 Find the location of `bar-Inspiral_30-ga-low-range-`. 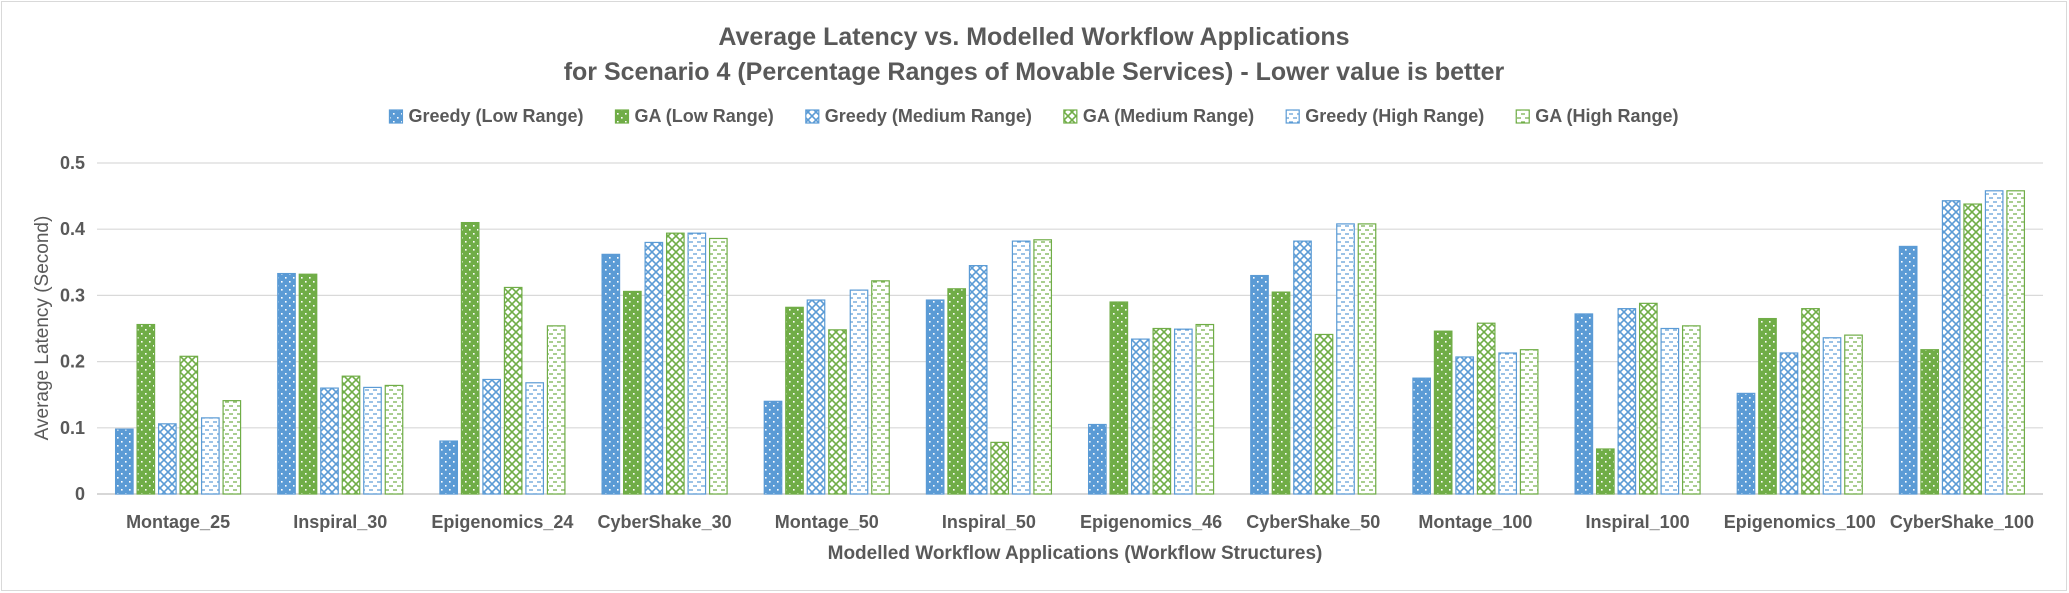

bar-Inspiral_30-ga-low-range- is located at coordinates (308, 384).